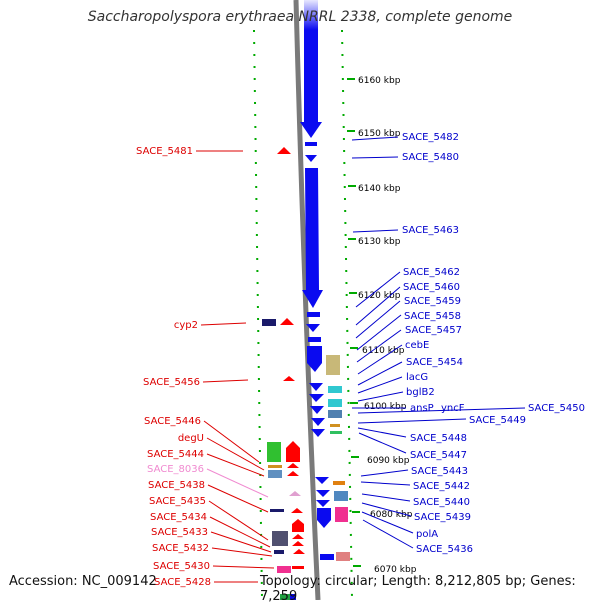 The width and height of the screenshot is (600, 604). I want to click on gene-label: SACE_5458, so click(432, 316).